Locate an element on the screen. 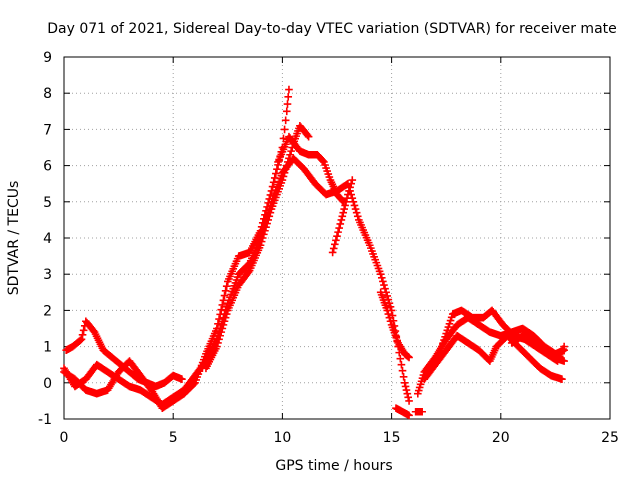  x-tick-label: 20 is located at coordinates (501, 438).